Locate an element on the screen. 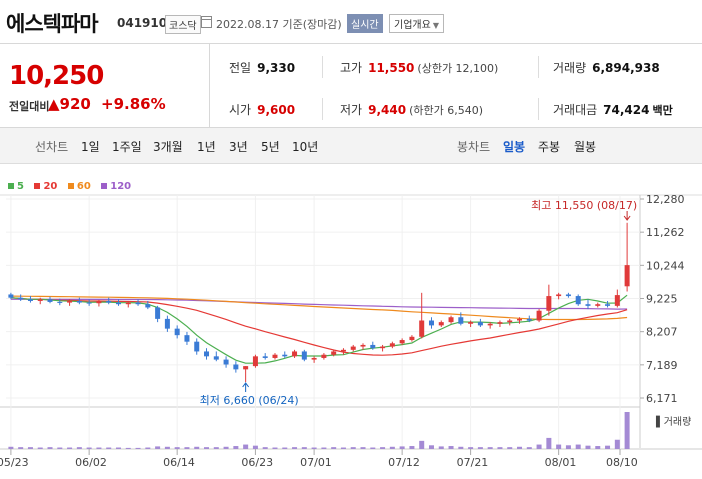  calendar-icon is located at coordinates (206, 22).